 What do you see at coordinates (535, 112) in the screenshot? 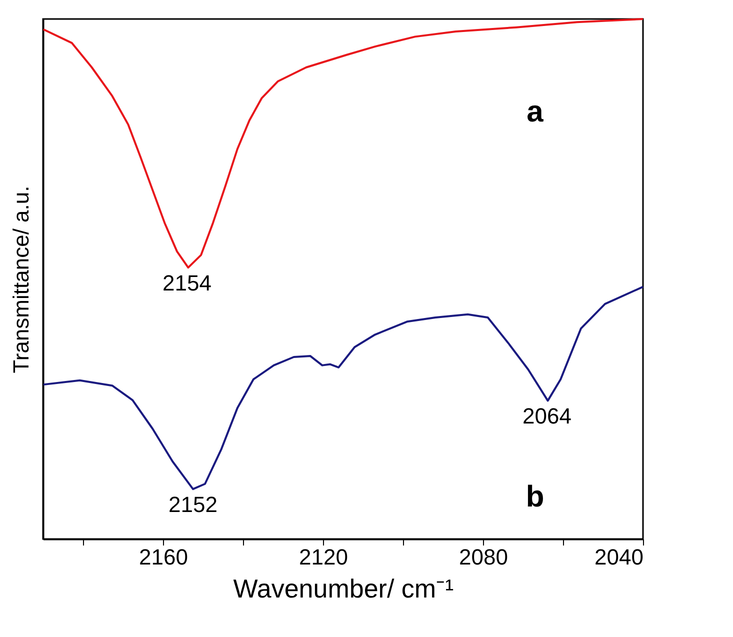
I see `text: a` at bounding box center [535, 112].